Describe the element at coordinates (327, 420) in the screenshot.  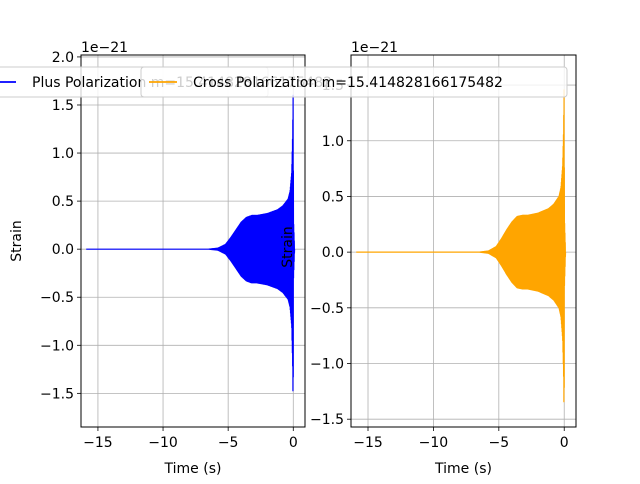
I see `right-y-tick-label: −1.5` at that location.